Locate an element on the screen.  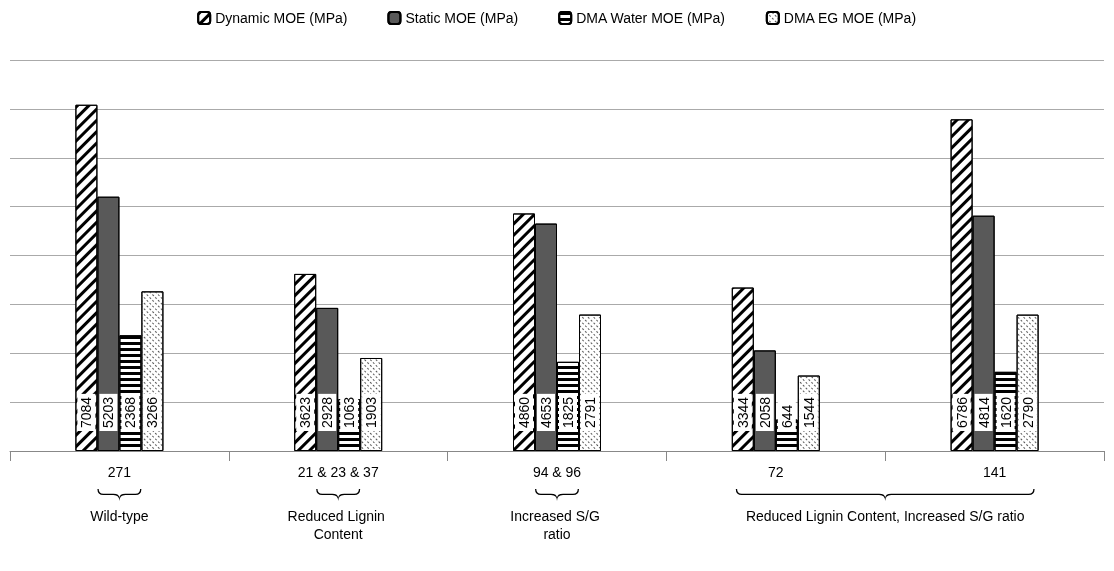
data-label: 2790 is located at coordinates (1027, 412).